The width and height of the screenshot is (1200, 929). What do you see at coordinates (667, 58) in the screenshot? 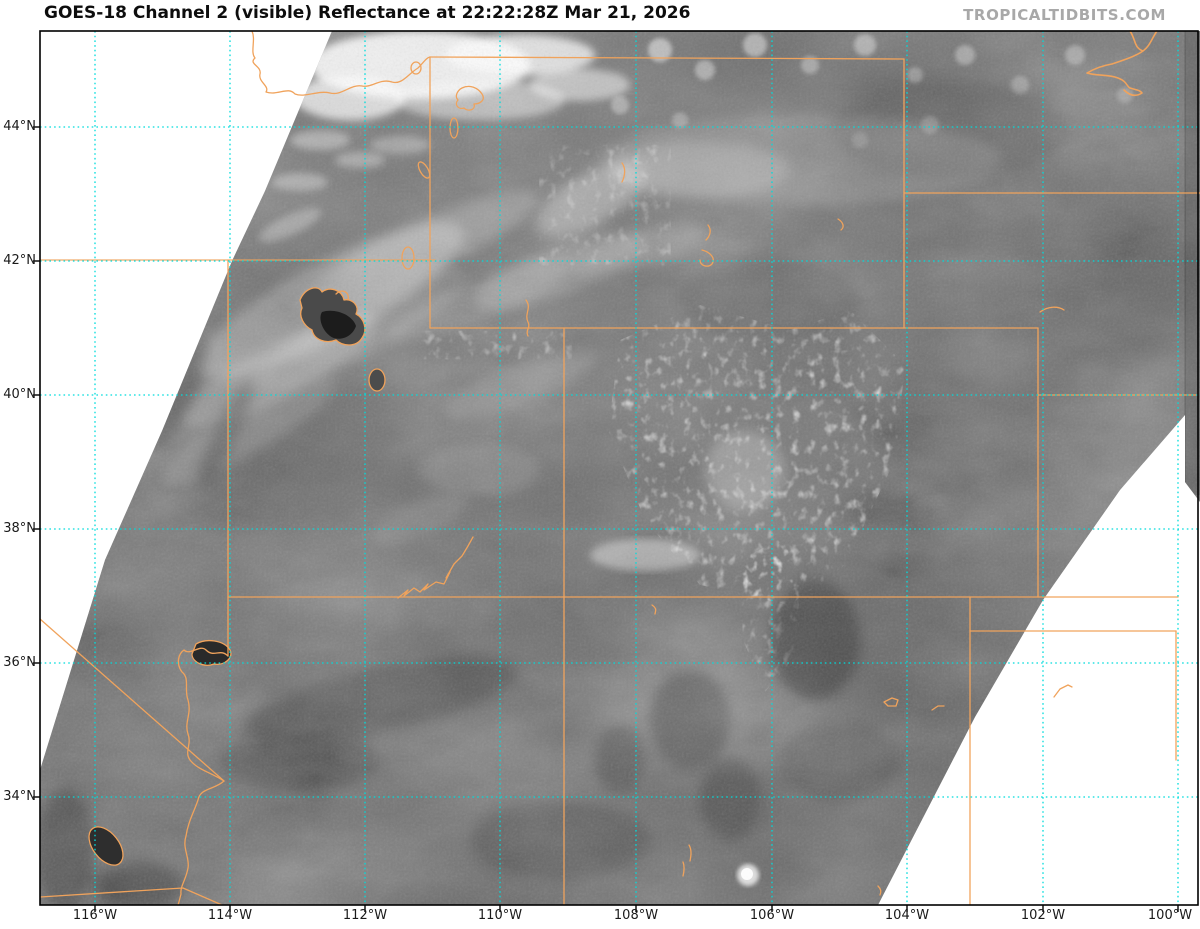
I see `border-montana-wyoming-45n` at bounding box center [667, 58].